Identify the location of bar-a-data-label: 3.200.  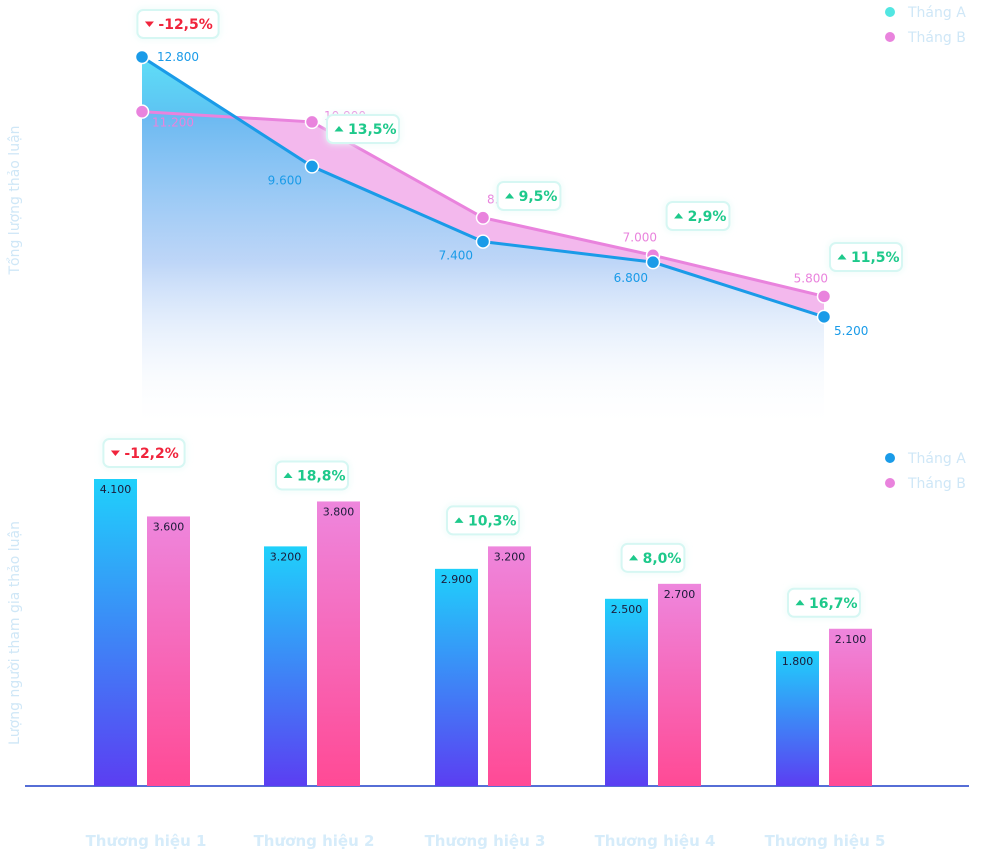
(286, 556).